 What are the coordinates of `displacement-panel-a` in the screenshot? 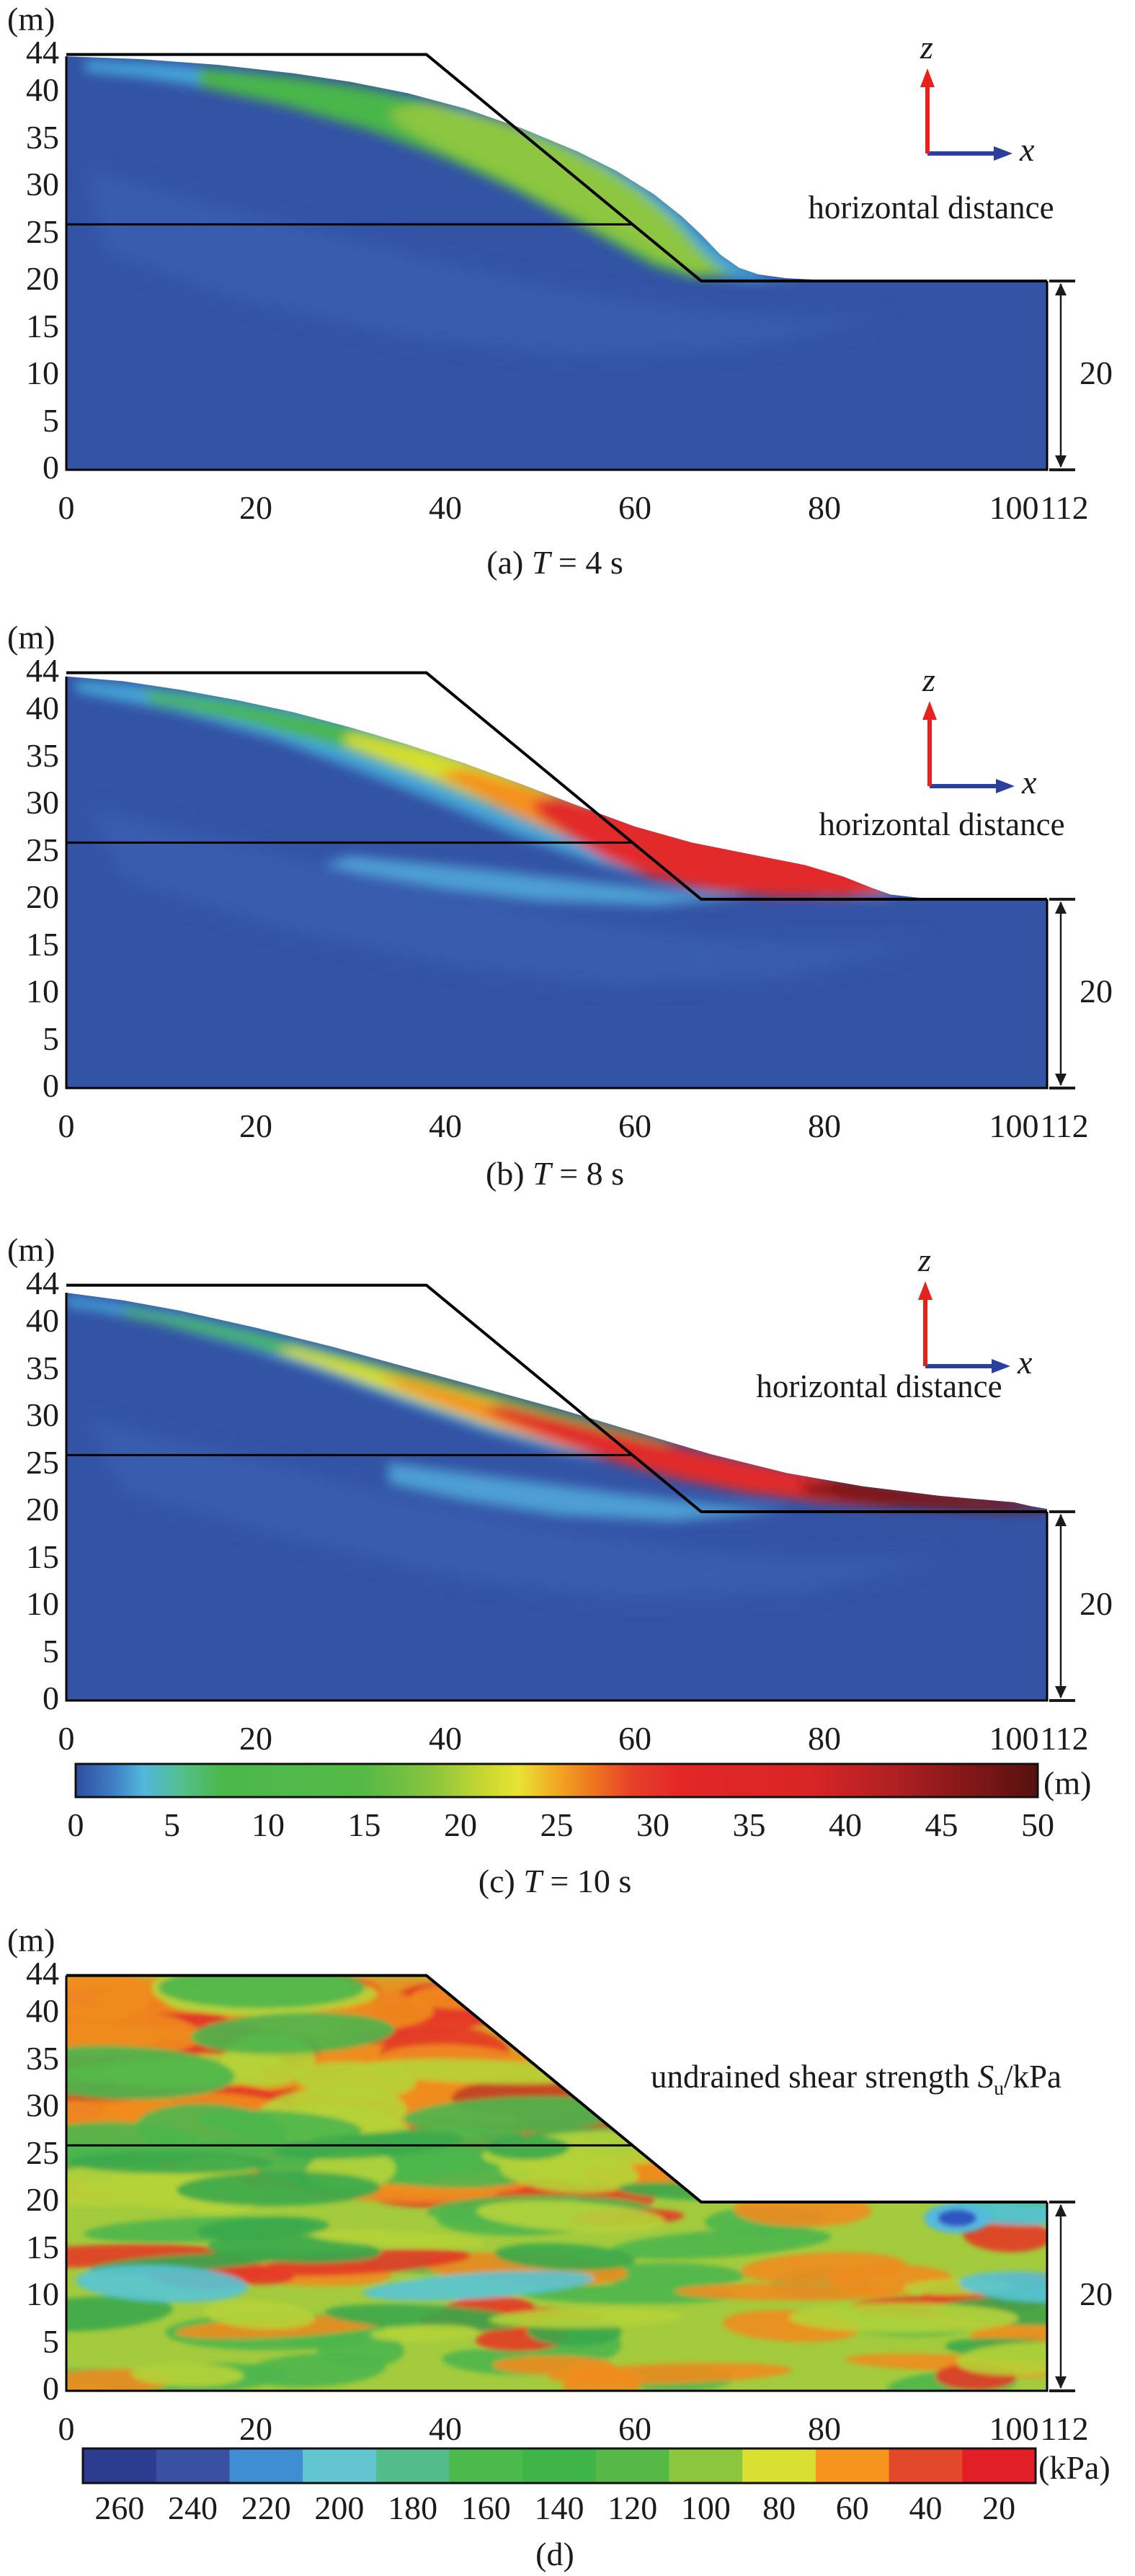 It's located at (557, 262).